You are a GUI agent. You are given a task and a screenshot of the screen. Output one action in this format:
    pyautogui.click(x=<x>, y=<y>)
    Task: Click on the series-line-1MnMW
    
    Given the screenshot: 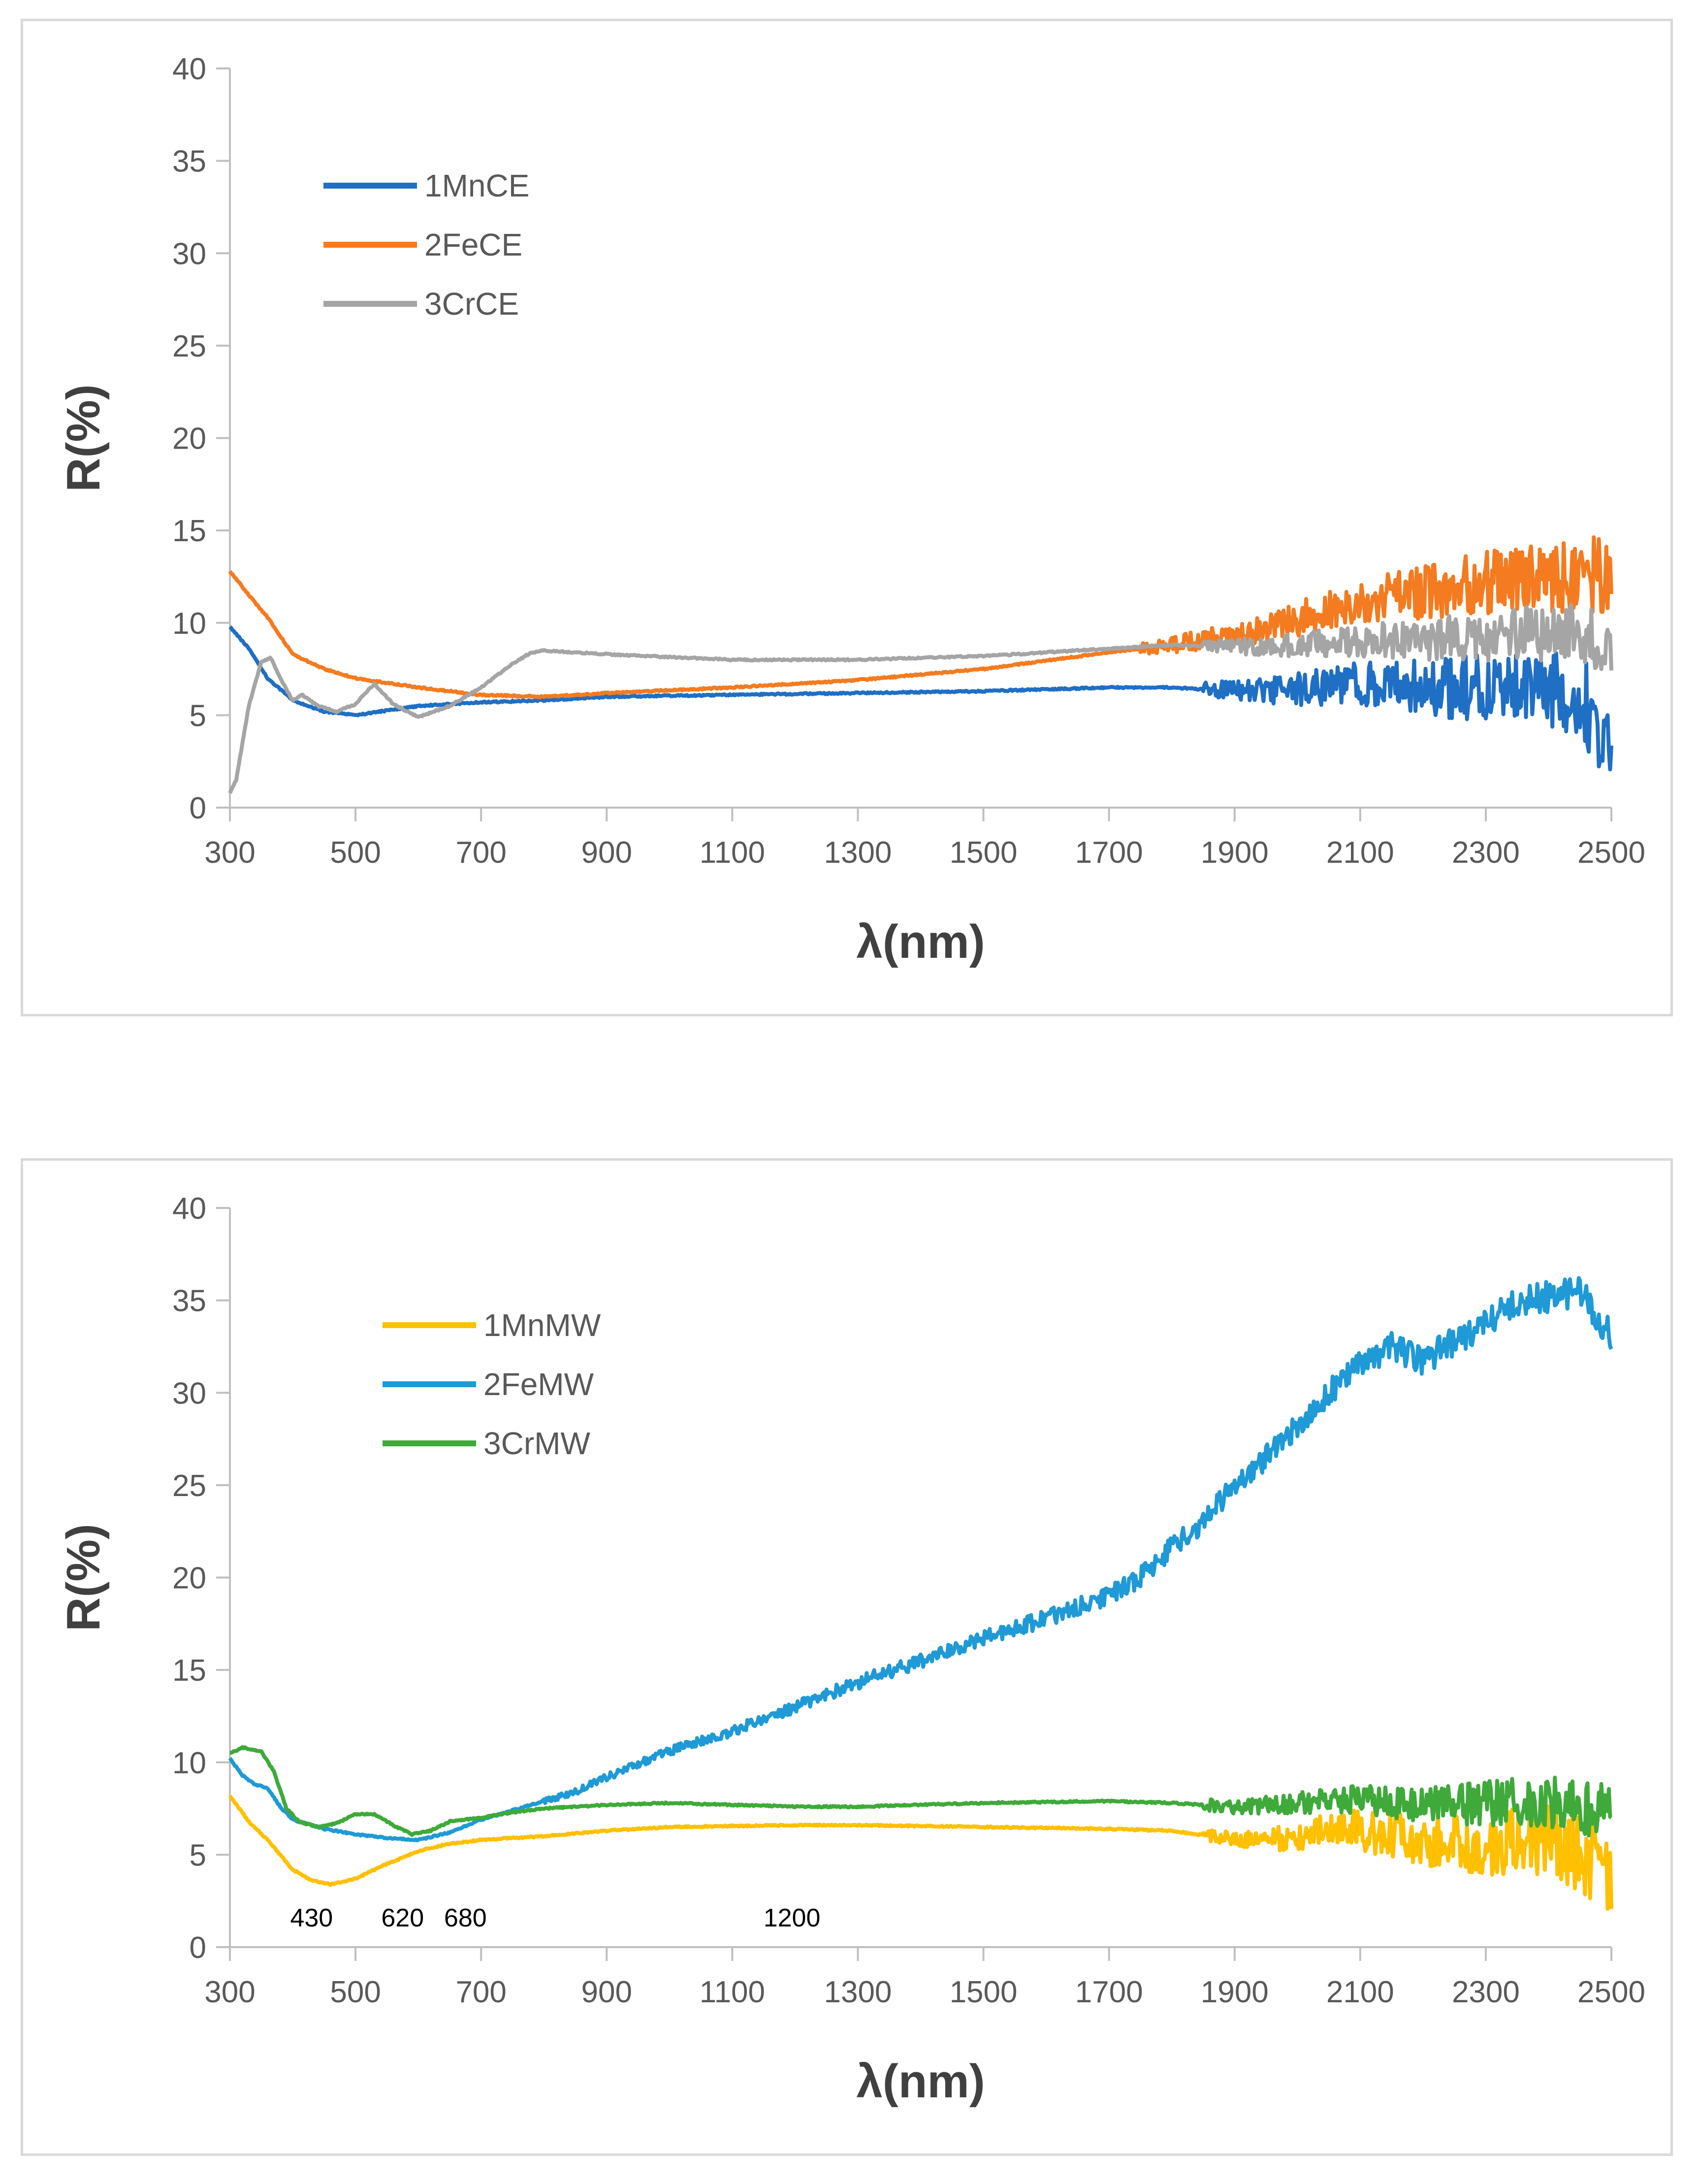 What is the action you would take?
    pyautogui.click(x=921, y=1852)
    